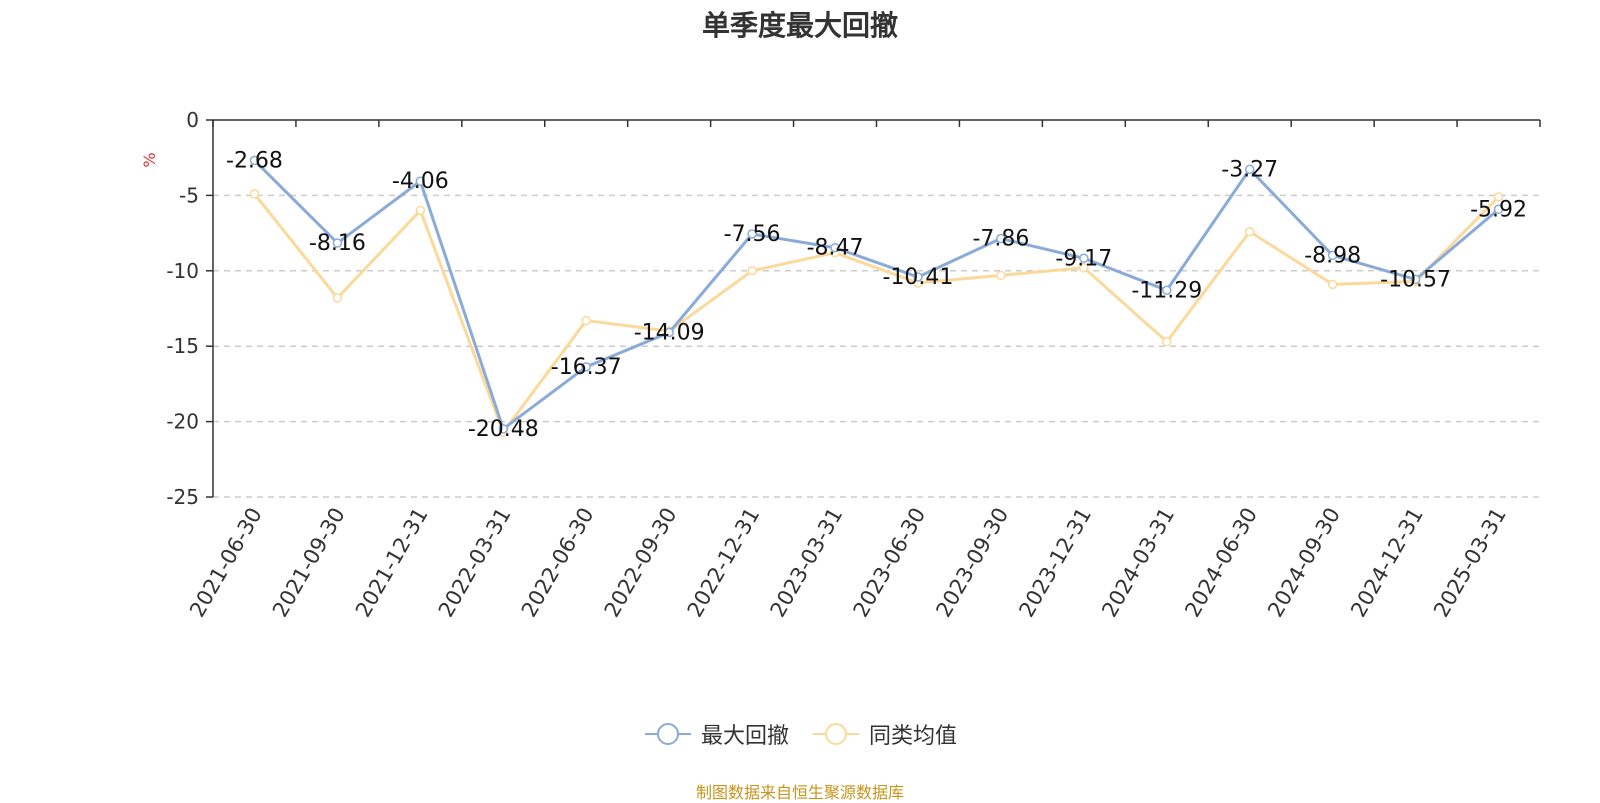 This screenshot has height=803, width=1600. What do you see at coordinates (807, 563) in the screenshot?
I see `x-tick-label: 2023-03-31` at bounding box center [807, 563].